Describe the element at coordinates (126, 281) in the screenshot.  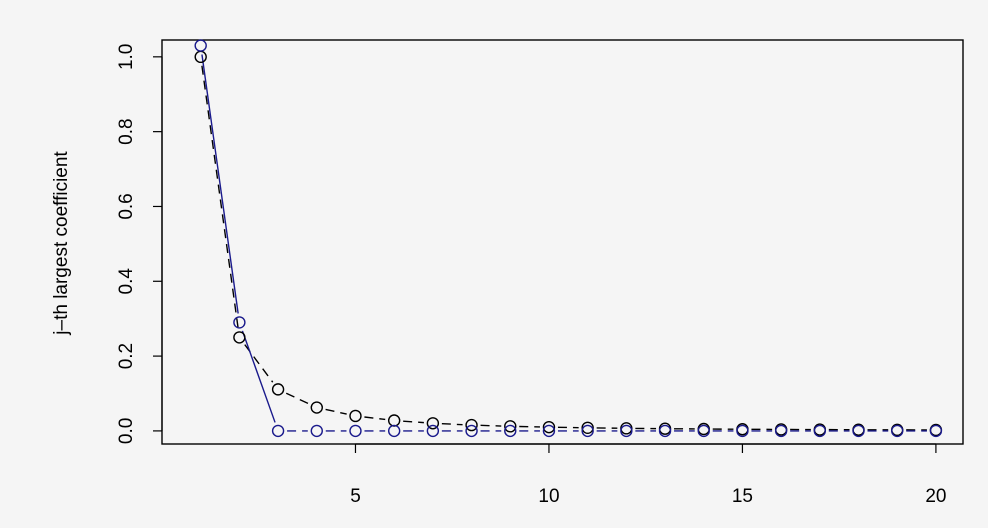
I see `y-tick-label: 0.4` at that location.